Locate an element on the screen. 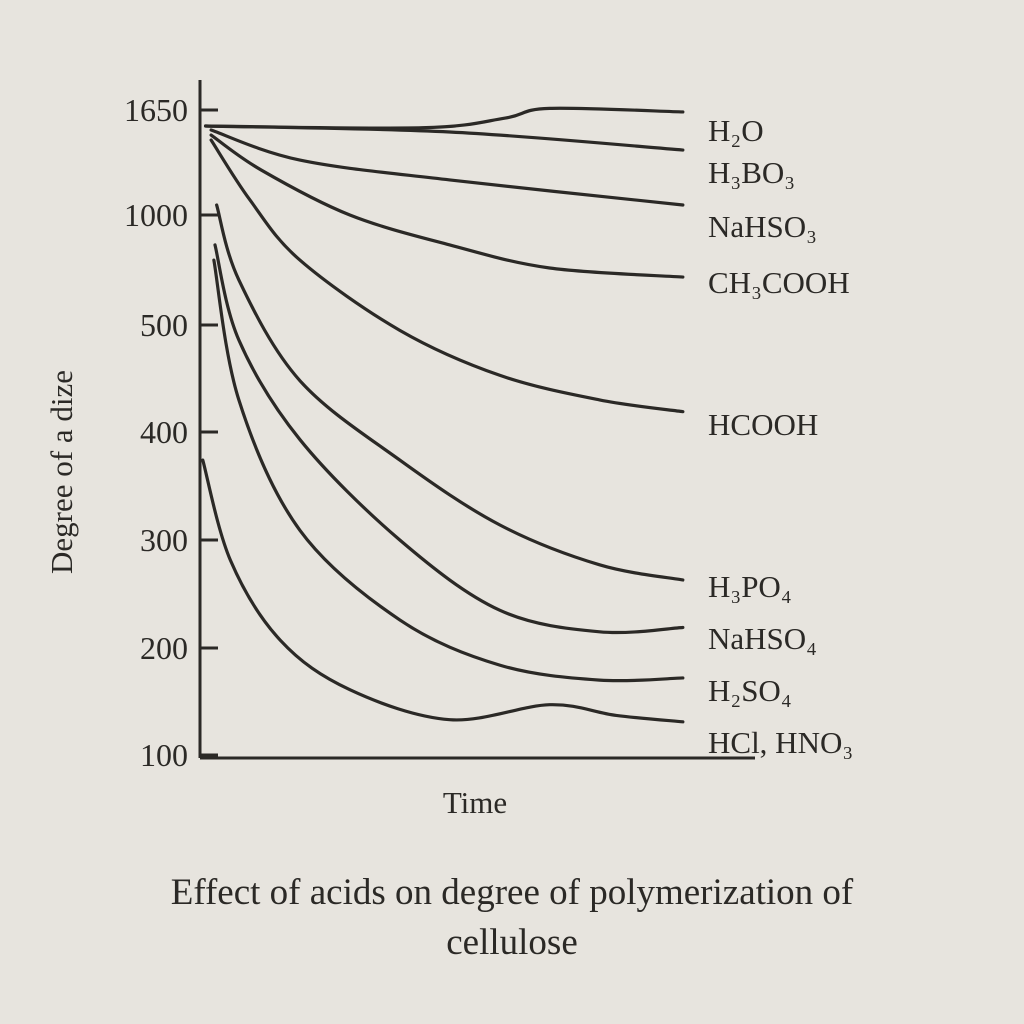 This screenshot has height=1024, width=1024. series-label: H₂SO₄ is located at coordinates (750, 690).